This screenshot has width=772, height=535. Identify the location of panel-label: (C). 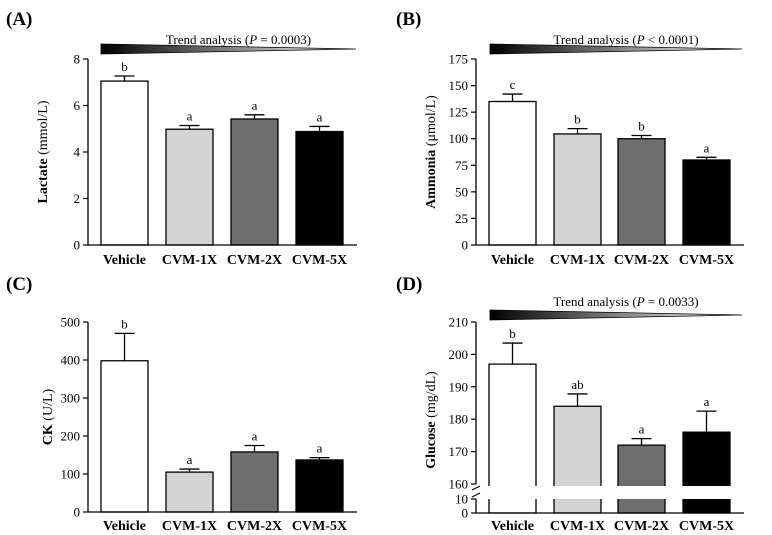
(19, 284).